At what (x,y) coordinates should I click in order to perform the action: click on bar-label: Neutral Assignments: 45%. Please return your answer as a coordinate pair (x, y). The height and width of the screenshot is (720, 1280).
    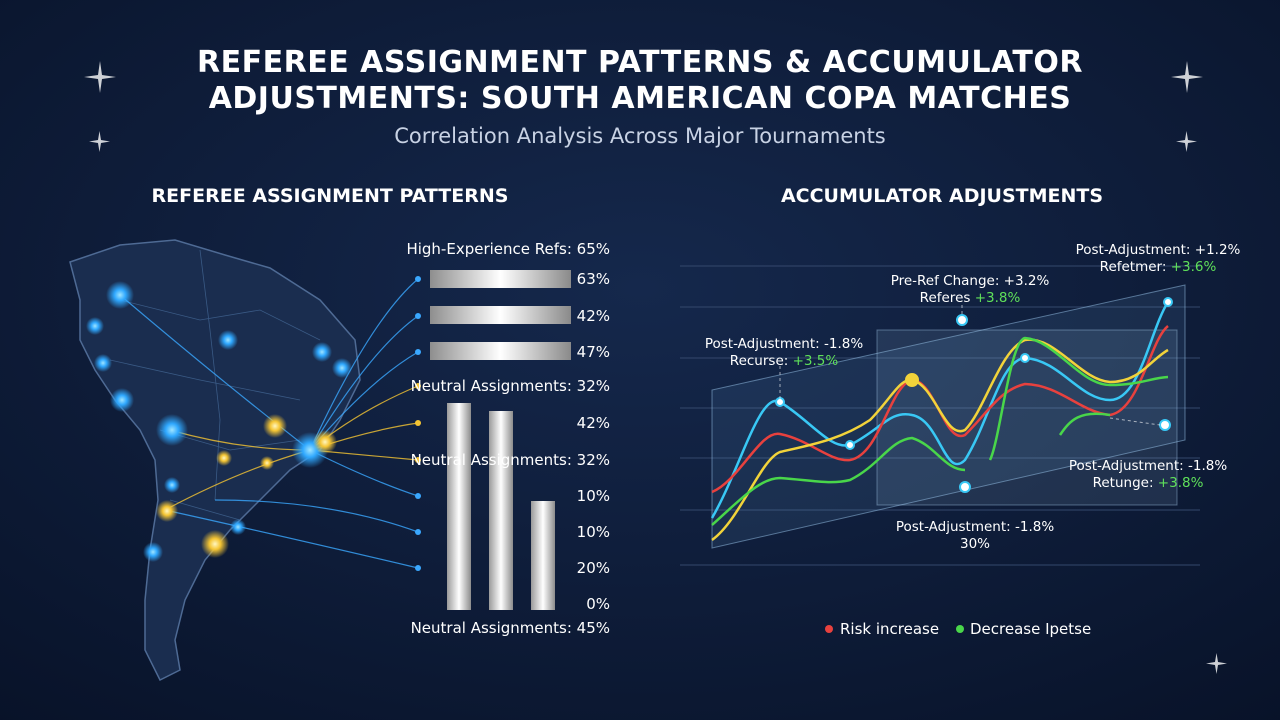
    Looking at the image, I should click on (510, 628).